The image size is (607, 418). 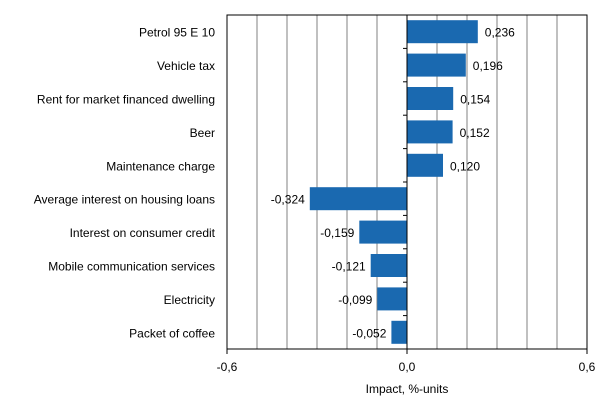 I want to click on x-tick-label: 0,6, so click(x=587, y=367).